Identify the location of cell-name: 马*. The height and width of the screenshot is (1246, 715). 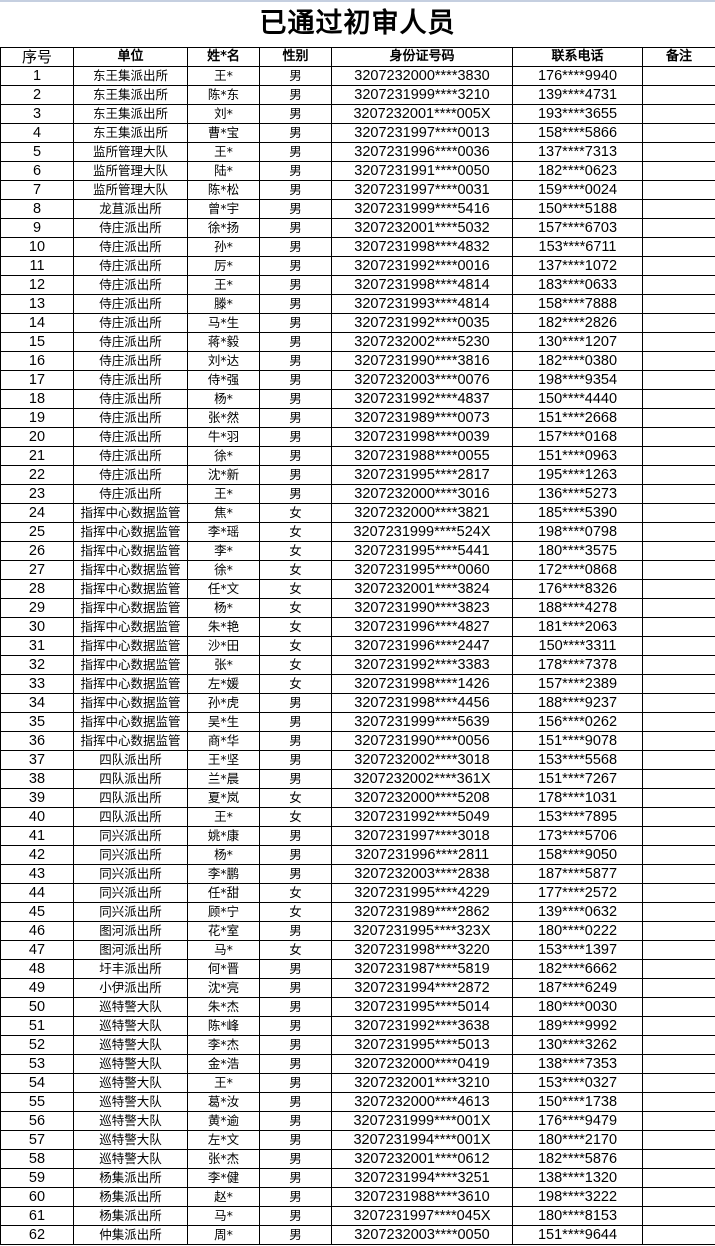
(223, 950).